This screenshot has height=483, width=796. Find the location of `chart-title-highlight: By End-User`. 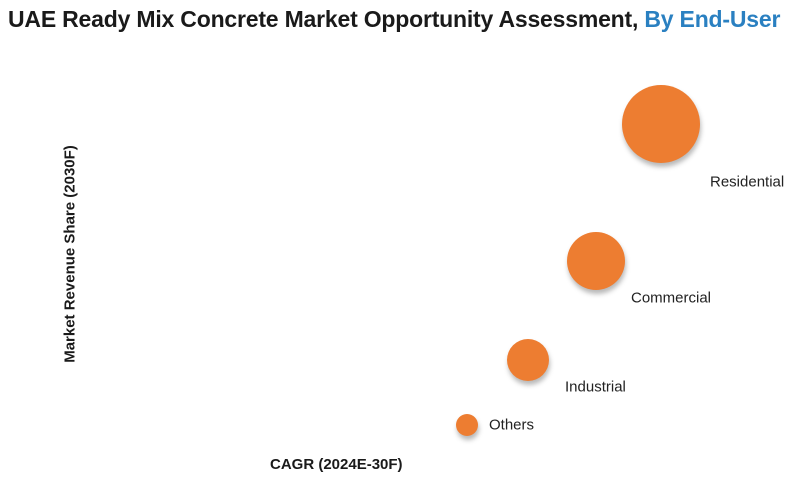

chart-title-highlight: By End-User is located at coordinates (712, 19).